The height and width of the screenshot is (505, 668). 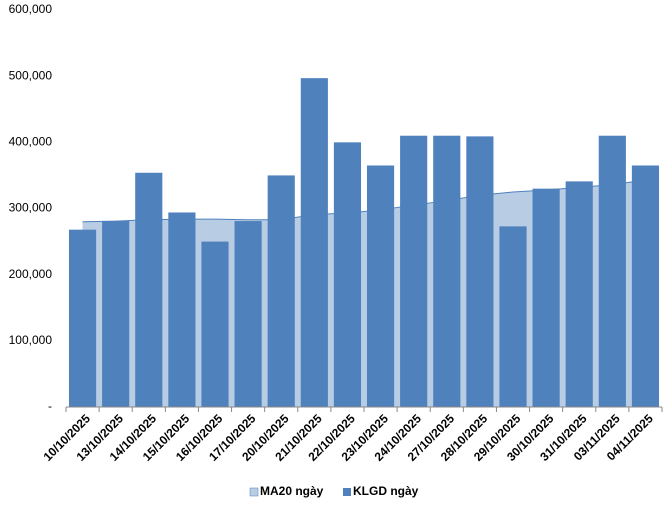 I want to click on y-tick-label: 200,000, so click(x=31, y=274).